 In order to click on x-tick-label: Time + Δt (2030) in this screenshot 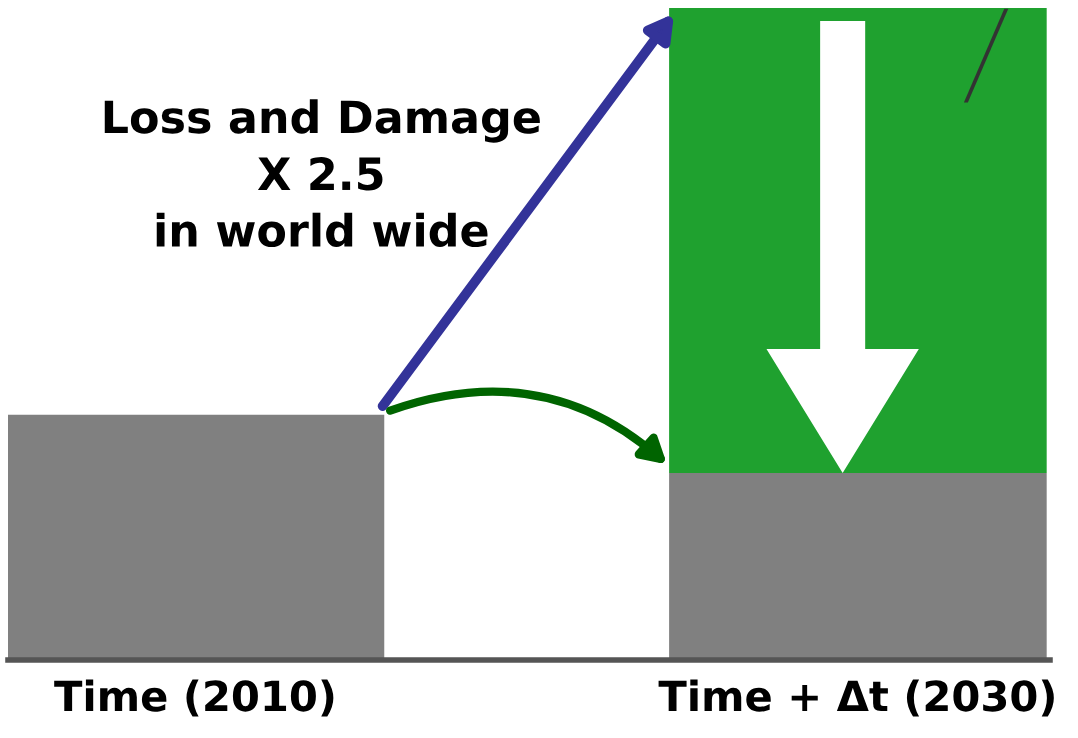, I will do `click(856, 698)`.